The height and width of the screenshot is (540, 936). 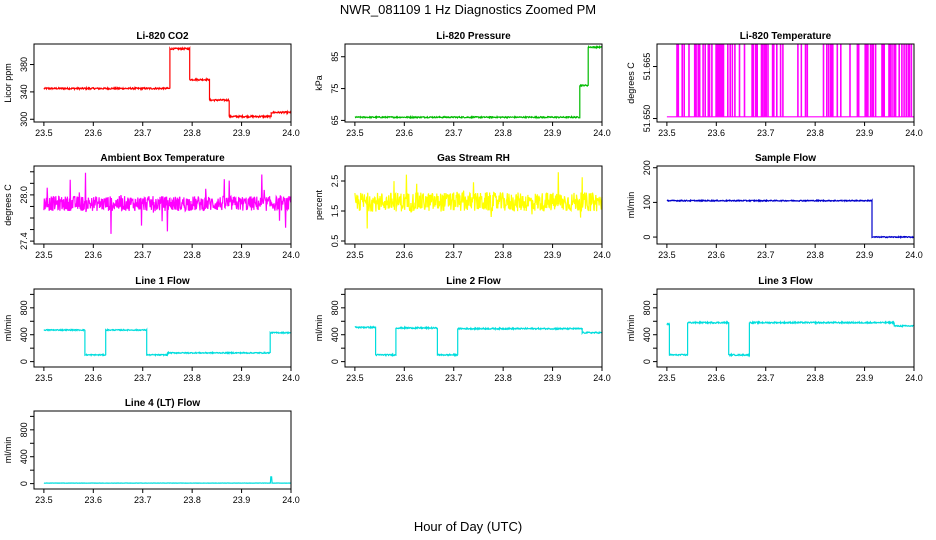 I want to click on panel-title: Line 3 Flow, so click(x=785, y=281).